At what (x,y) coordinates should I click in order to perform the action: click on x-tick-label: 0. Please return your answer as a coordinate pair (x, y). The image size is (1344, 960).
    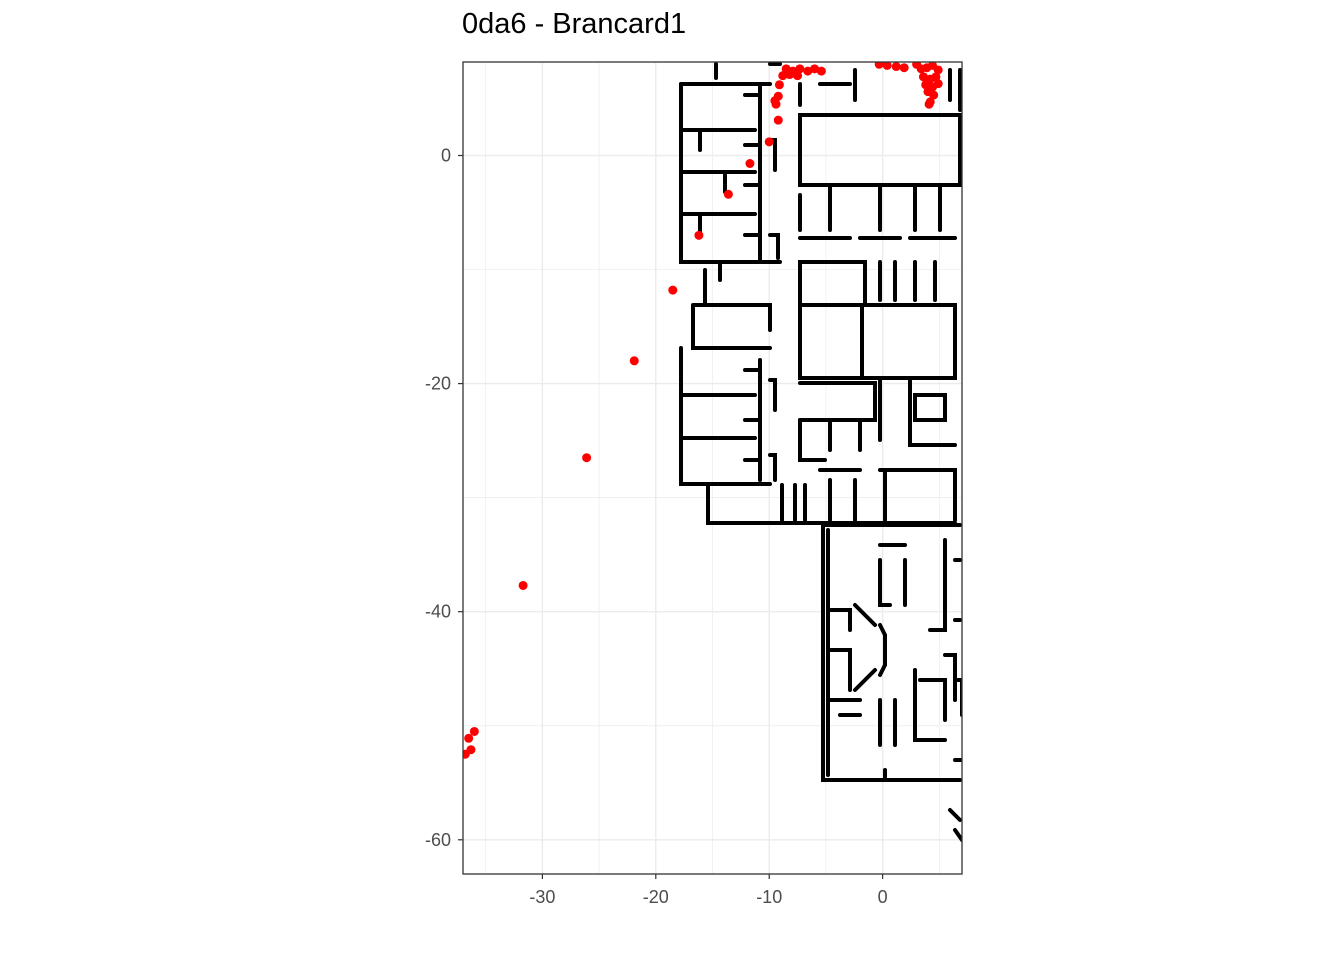
    Looking at the image, I should click on (883, 897).